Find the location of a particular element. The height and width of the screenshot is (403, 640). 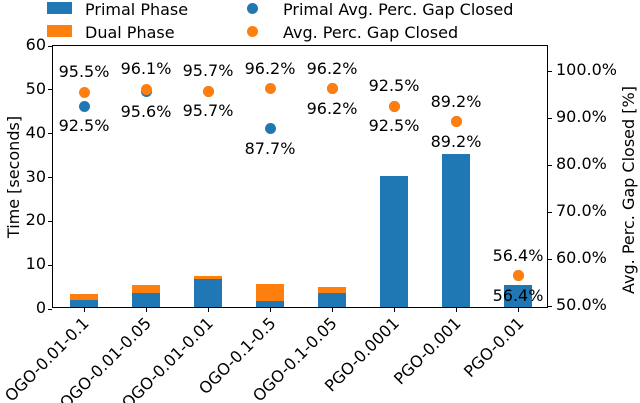

primal-gap-annotation: 96.2% is located at coordinates (332, 108).